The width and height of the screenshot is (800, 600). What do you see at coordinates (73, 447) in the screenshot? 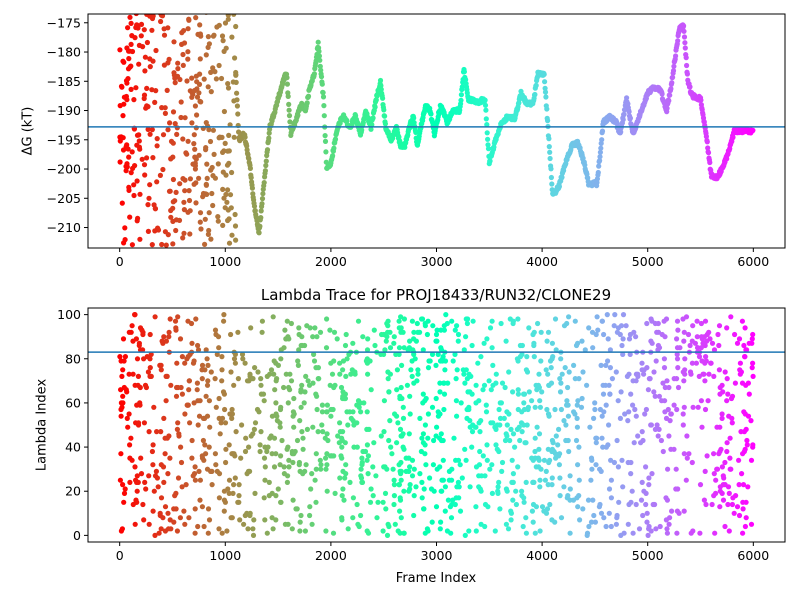
I see `y-tick-label: 40` at bounding box center [73, 447].